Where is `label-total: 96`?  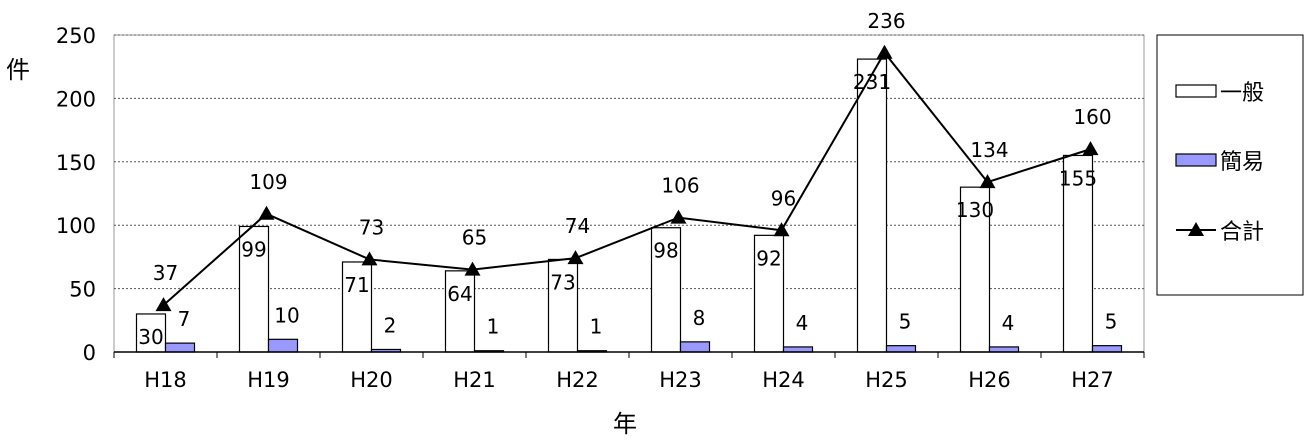
label-total: 96 is located at coordinates (783, 198).